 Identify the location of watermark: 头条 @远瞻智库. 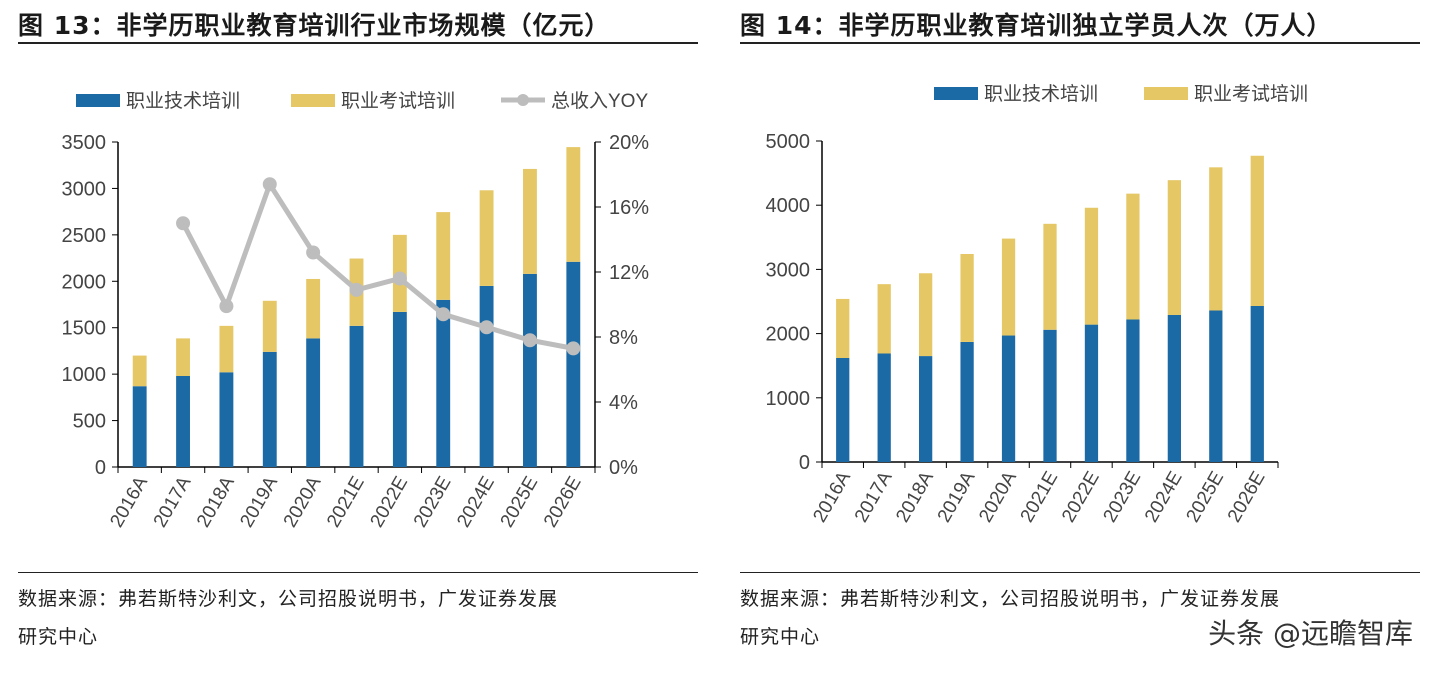
(1310, 633).